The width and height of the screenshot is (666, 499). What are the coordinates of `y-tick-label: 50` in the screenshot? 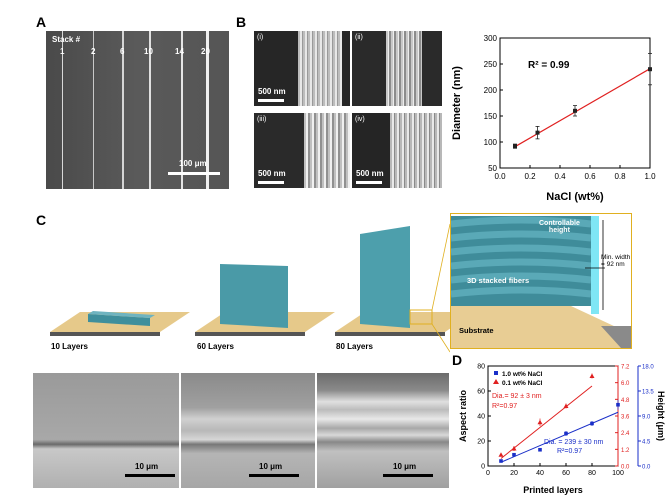 It's located at (492, 168).